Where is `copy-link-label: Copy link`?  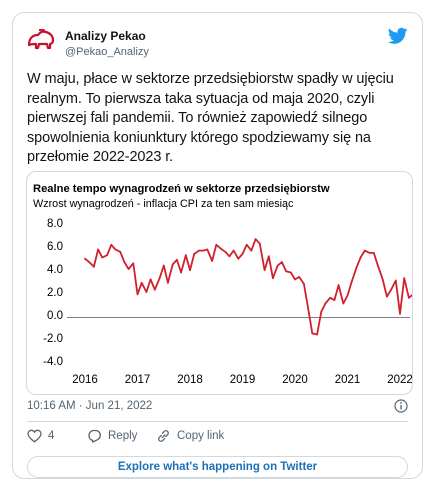 copy-link-label: Copy link is located at coordinates (201, 436).